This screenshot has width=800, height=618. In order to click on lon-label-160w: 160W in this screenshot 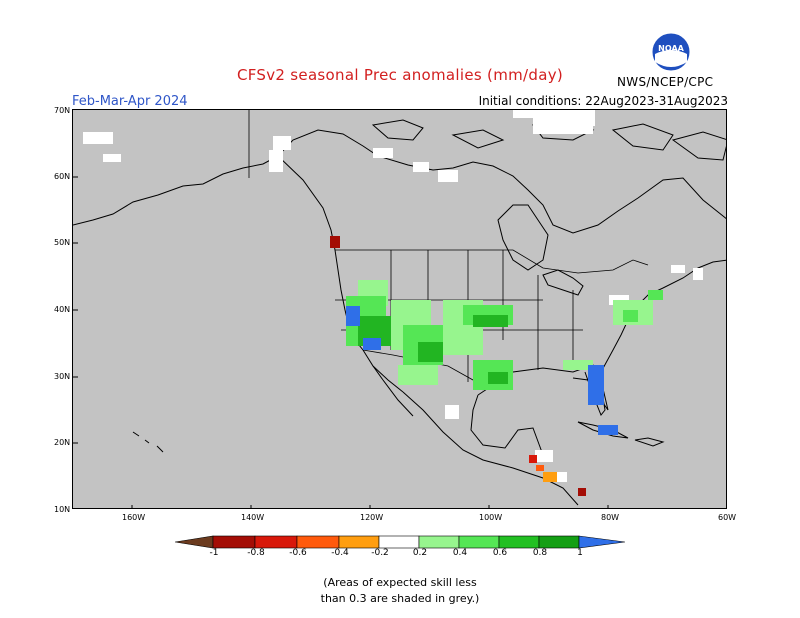, I will do `click(134, 517)`.